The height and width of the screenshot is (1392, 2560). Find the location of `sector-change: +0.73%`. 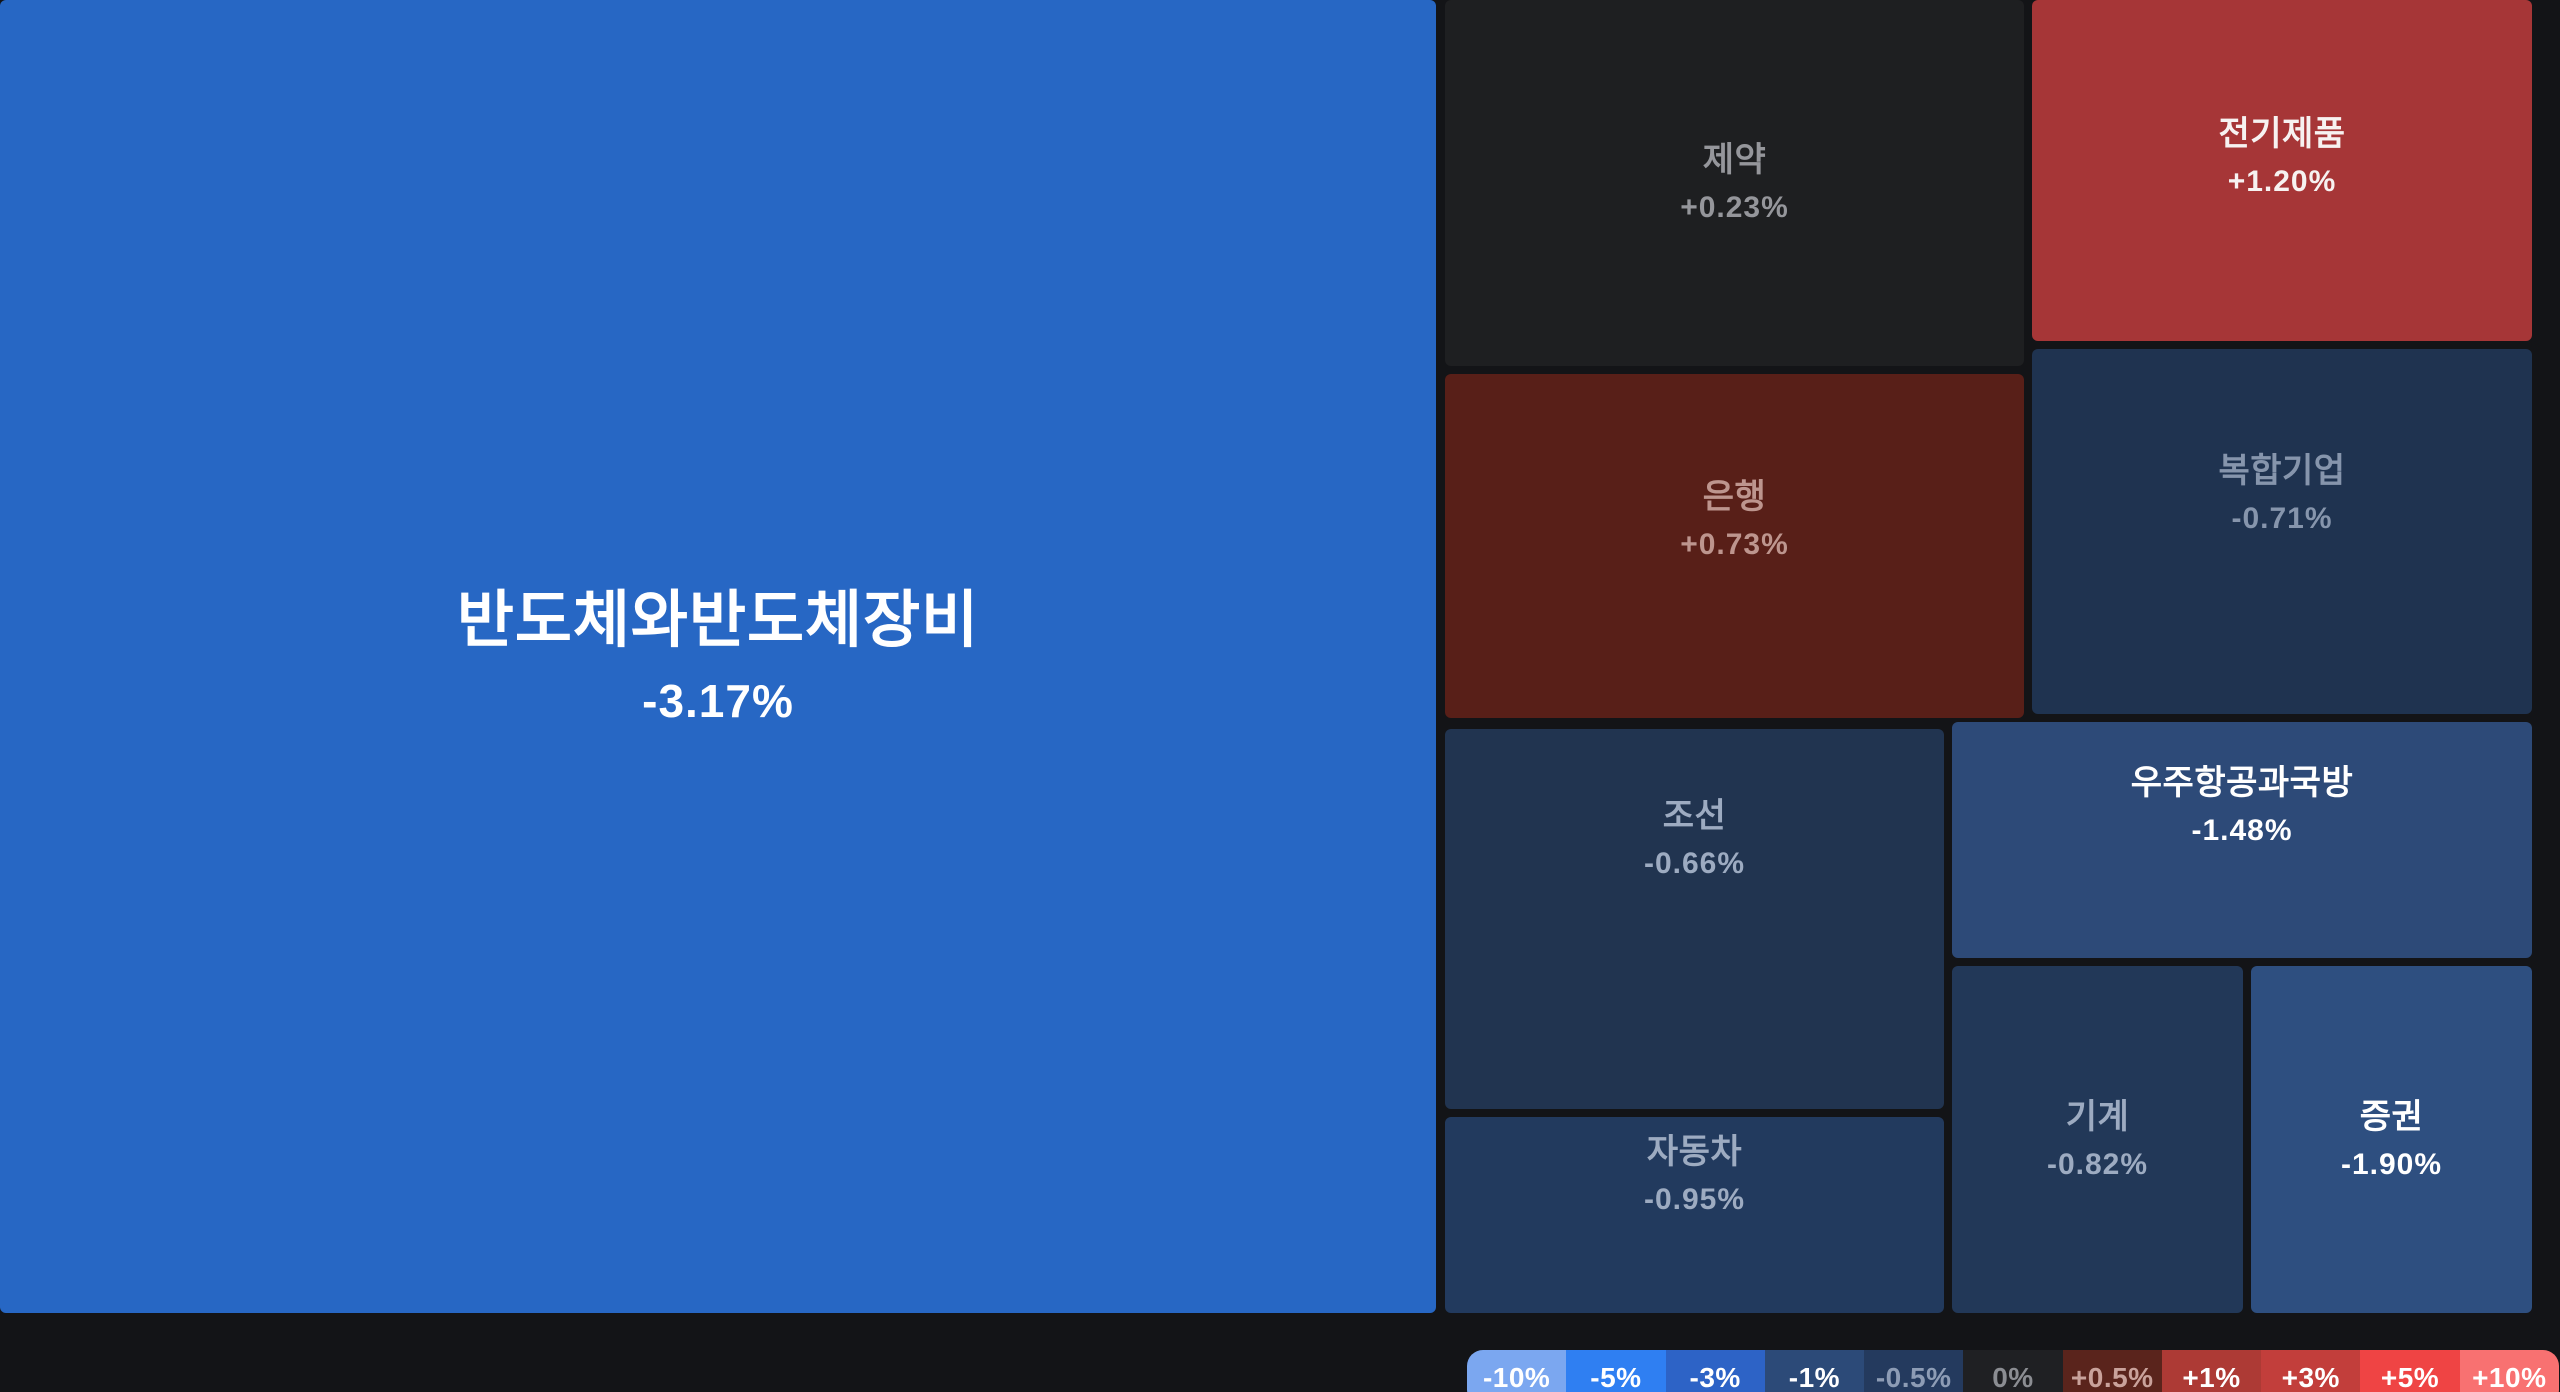

sector-change: +0.73% is located at coordinates (1734, 544).